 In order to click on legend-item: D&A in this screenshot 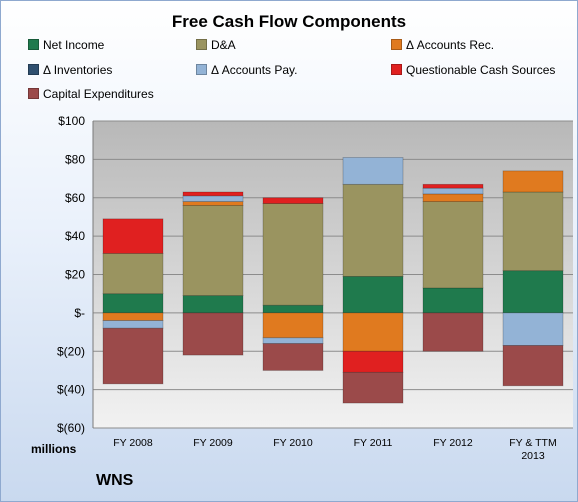, I will do `click(216, 45)`.